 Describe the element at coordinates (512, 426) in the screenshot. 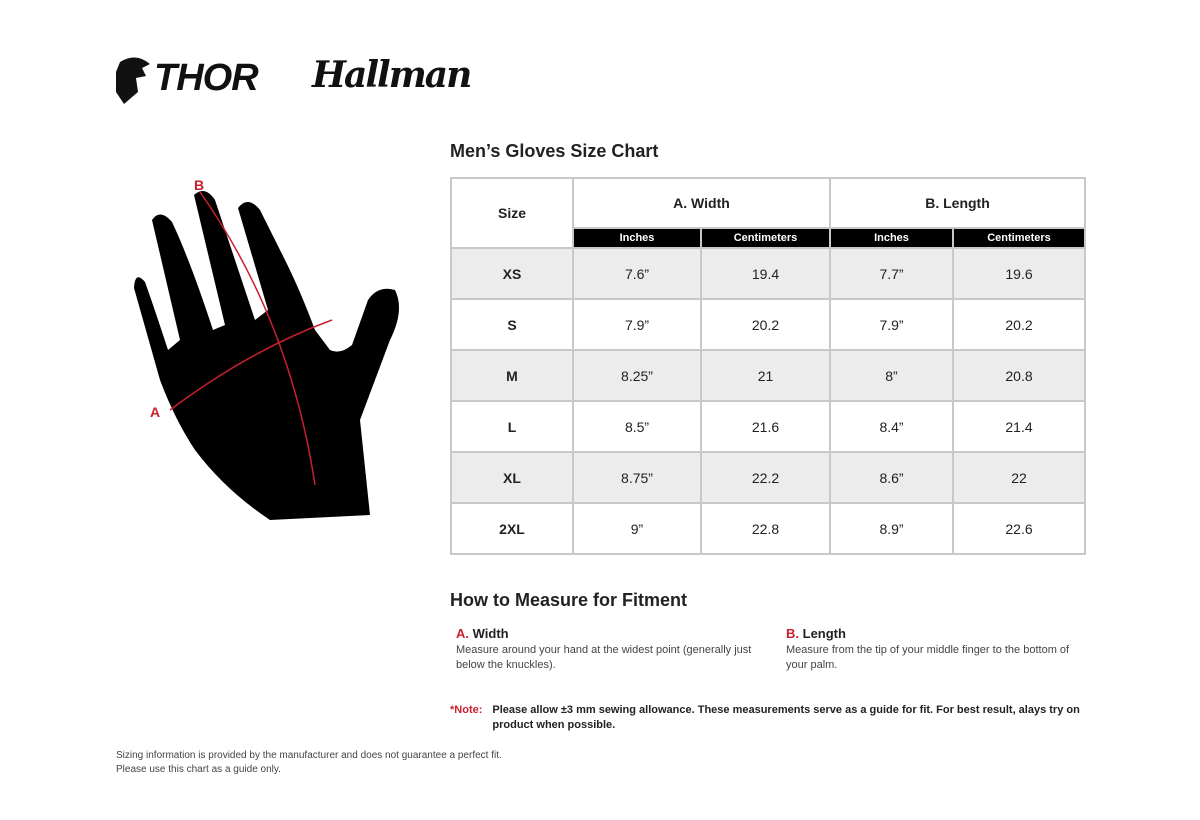

I see `size-cell: L` at that location.